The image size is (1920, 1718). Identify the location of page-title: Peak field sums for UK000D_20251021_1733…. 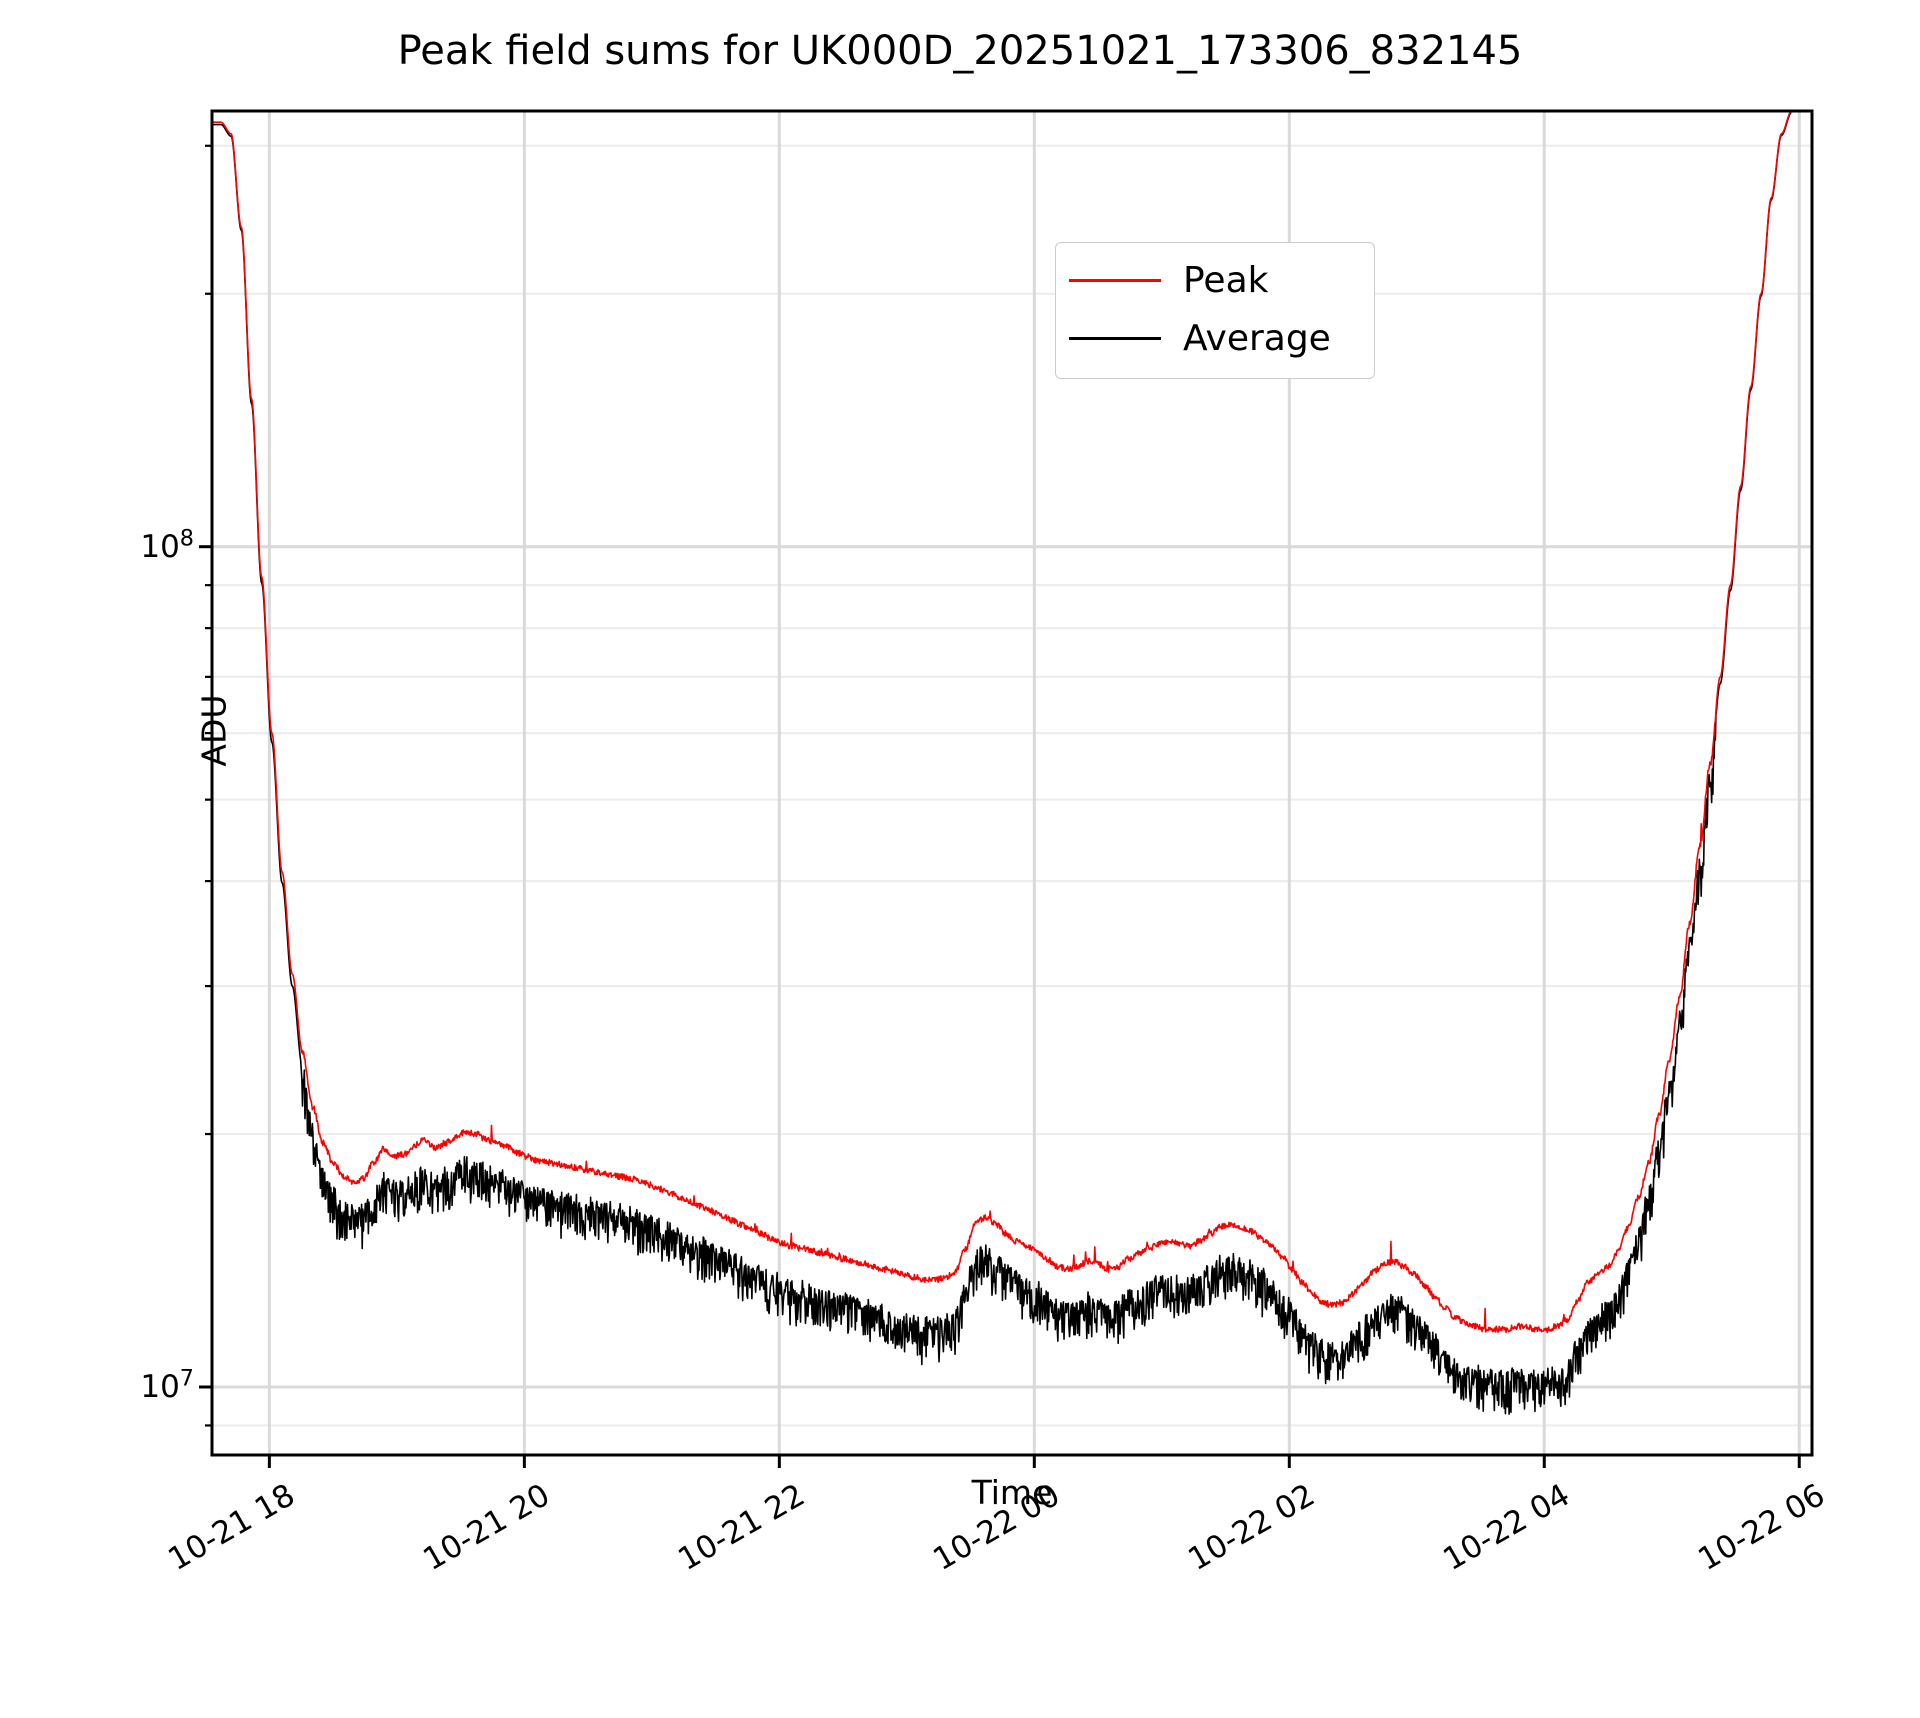
(960, 51).